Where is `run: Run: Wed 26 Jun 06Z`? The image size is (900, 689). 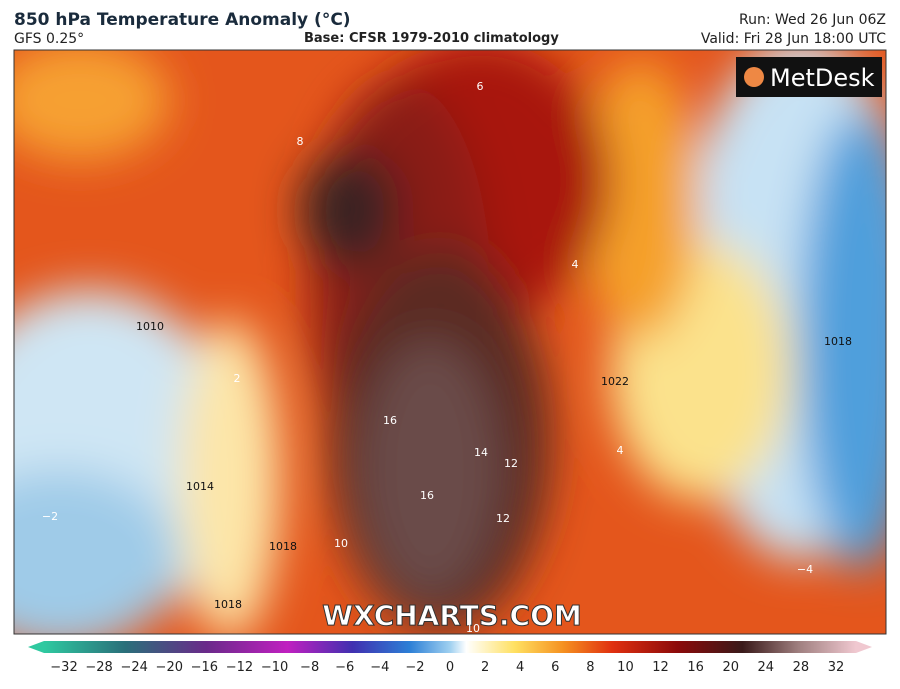 run: Run: Wed 26 Jun 06Z is located at coordinates (812, 20).